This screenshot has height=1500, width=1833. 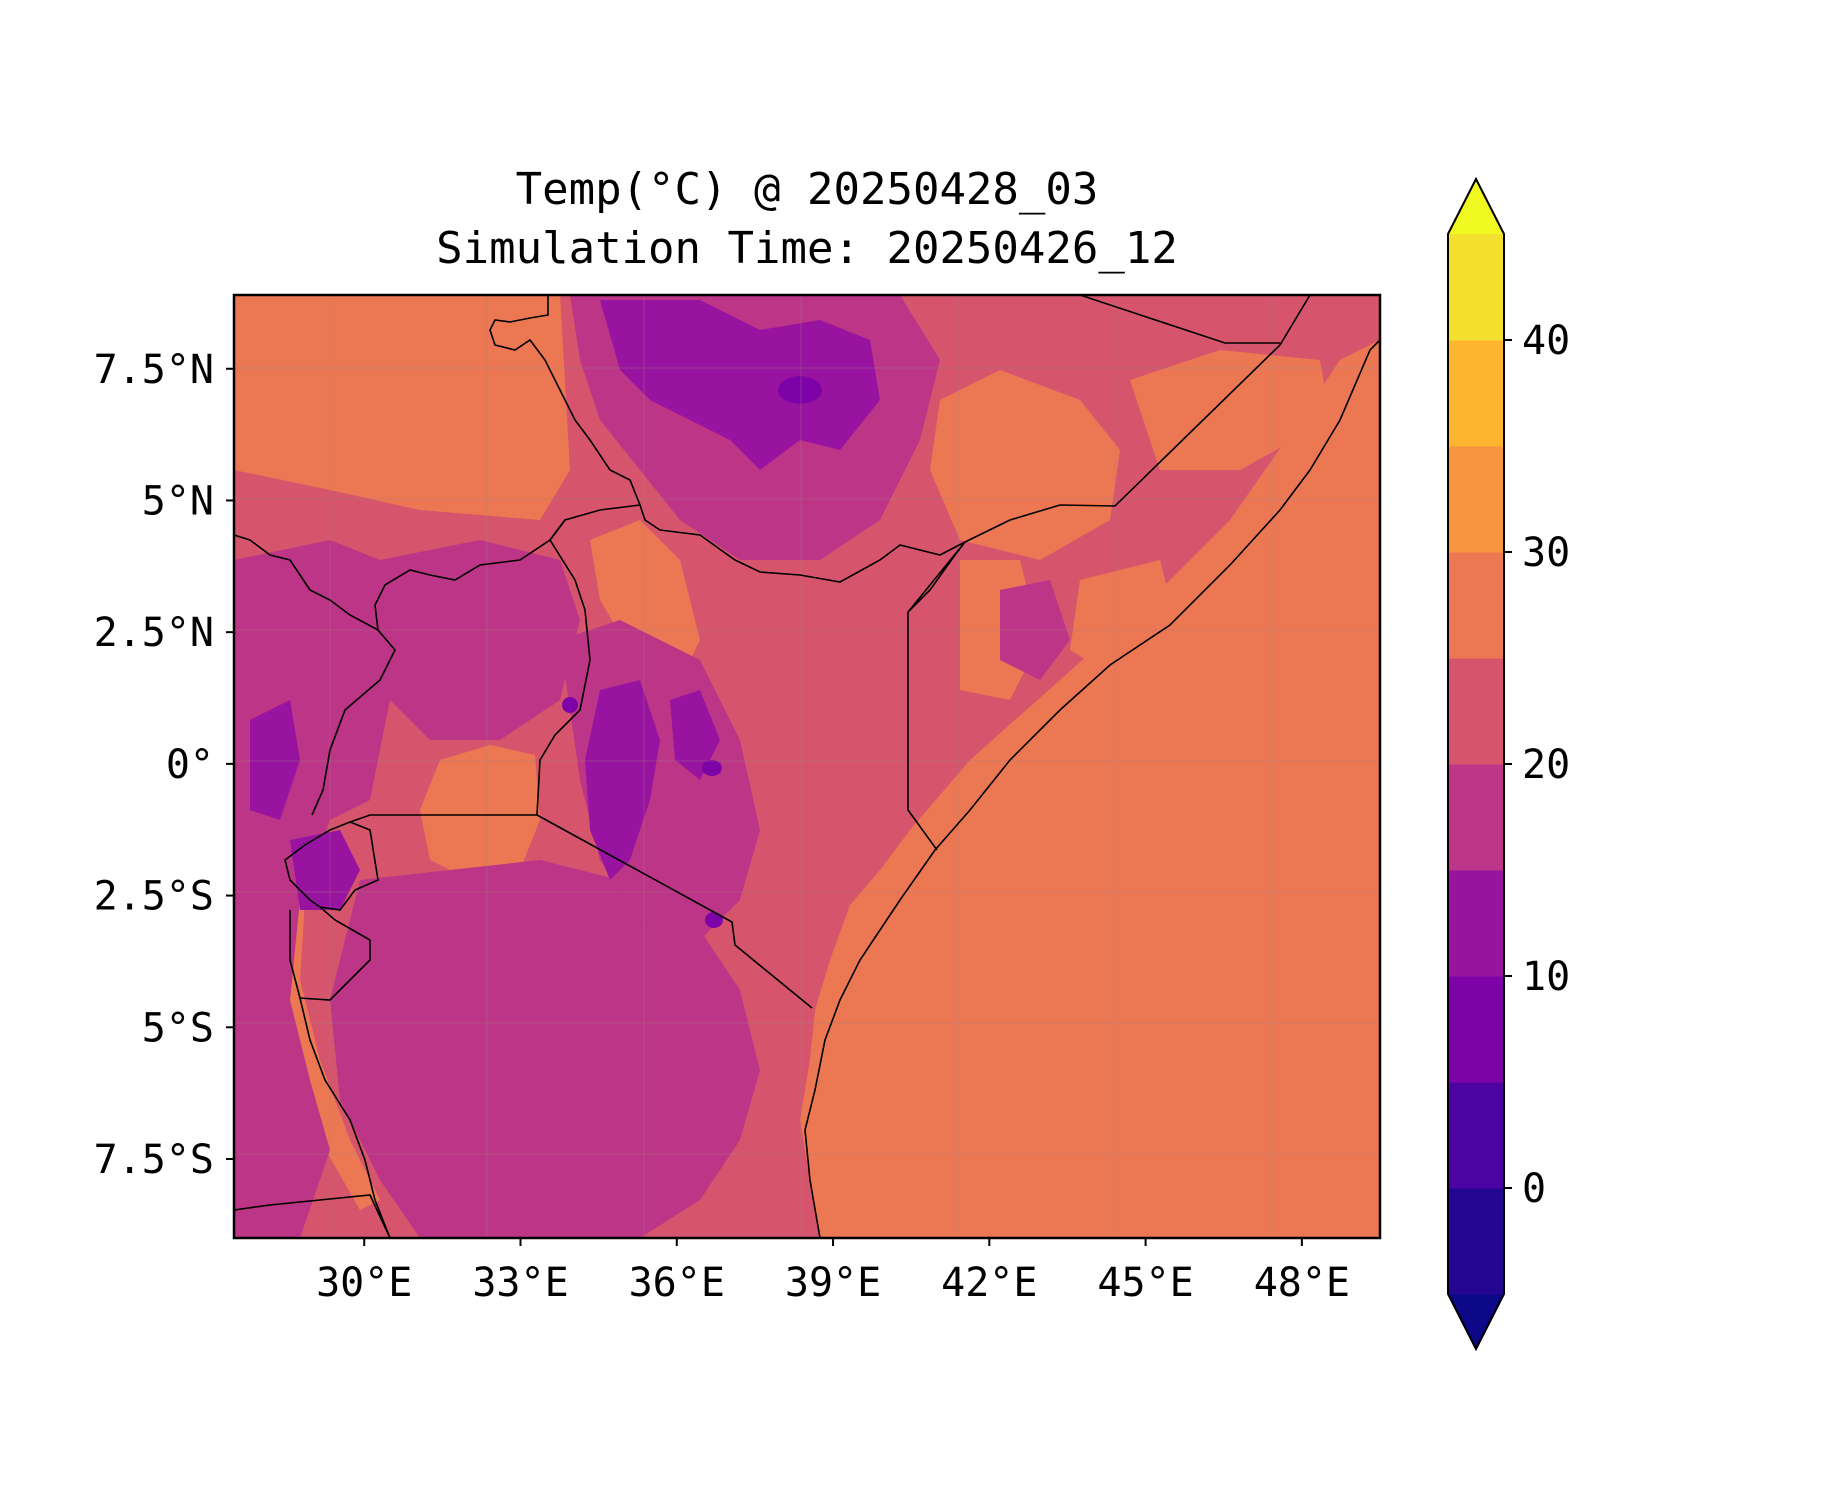 I want to click on colorbar-tick-label: 20, so click(x=1546, y=765).